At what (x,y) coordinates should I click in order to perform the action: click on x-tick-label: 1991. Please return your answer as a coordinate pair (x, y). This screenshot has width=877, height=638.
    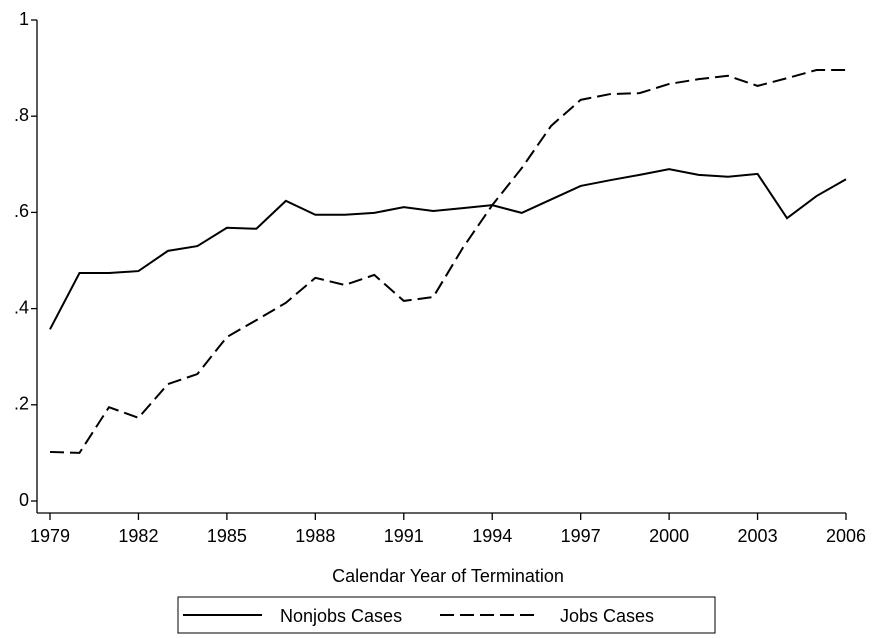
    Looking at the image, I should click on (404, 536).